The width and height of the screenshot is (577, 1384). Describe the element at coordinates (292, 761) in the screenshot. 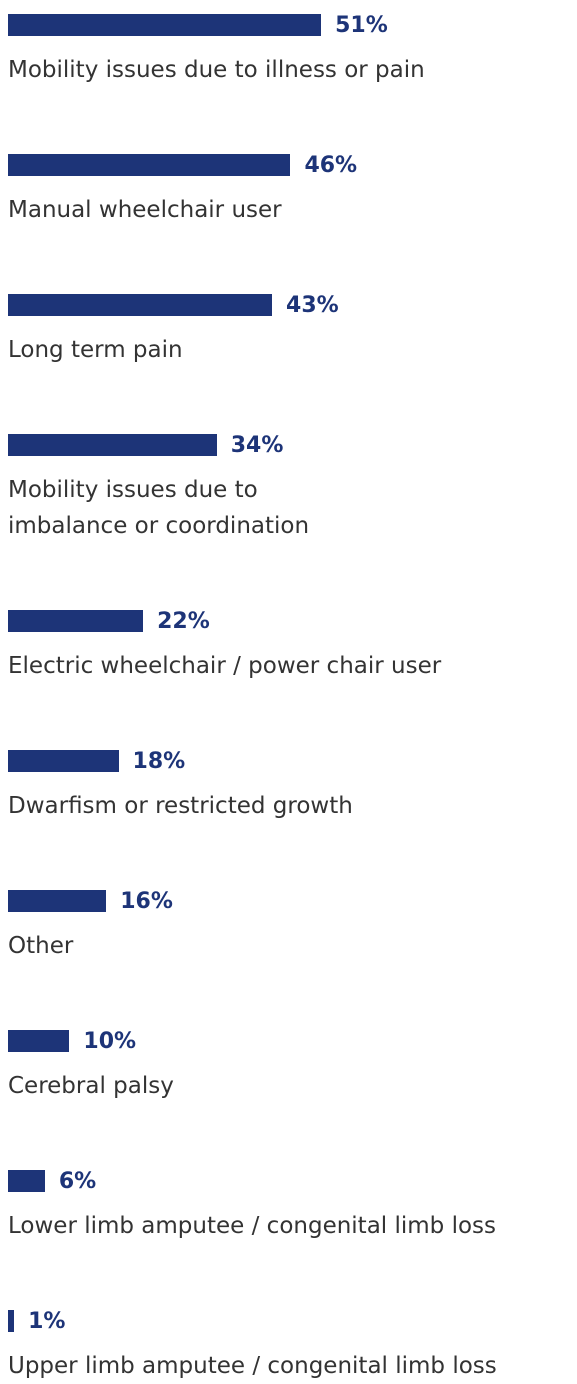

I see `bar-row: 18%` at that location.